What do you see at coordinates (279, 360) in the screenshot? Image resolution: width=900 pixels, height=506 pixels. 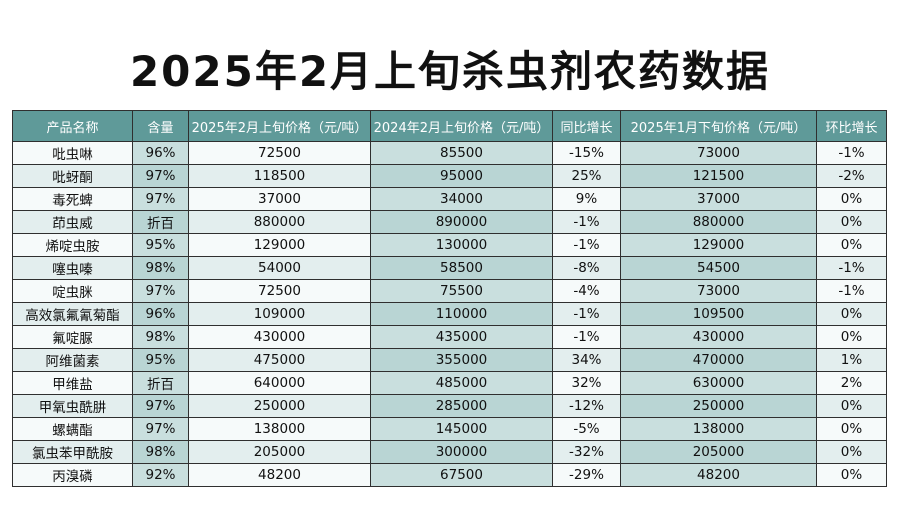 I see `cell-price-2025-feb-early: 475000` at bounding box center [279, 360].